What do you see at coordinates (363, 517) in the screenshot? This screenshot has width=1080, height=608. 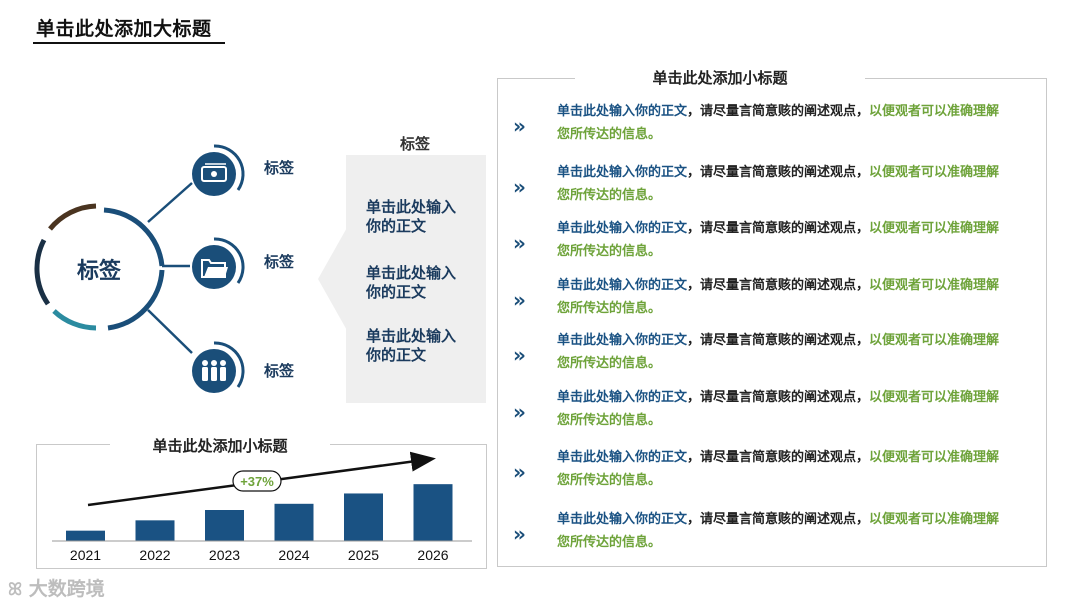 I see `bar-2025` at bounding box center [363, 517].